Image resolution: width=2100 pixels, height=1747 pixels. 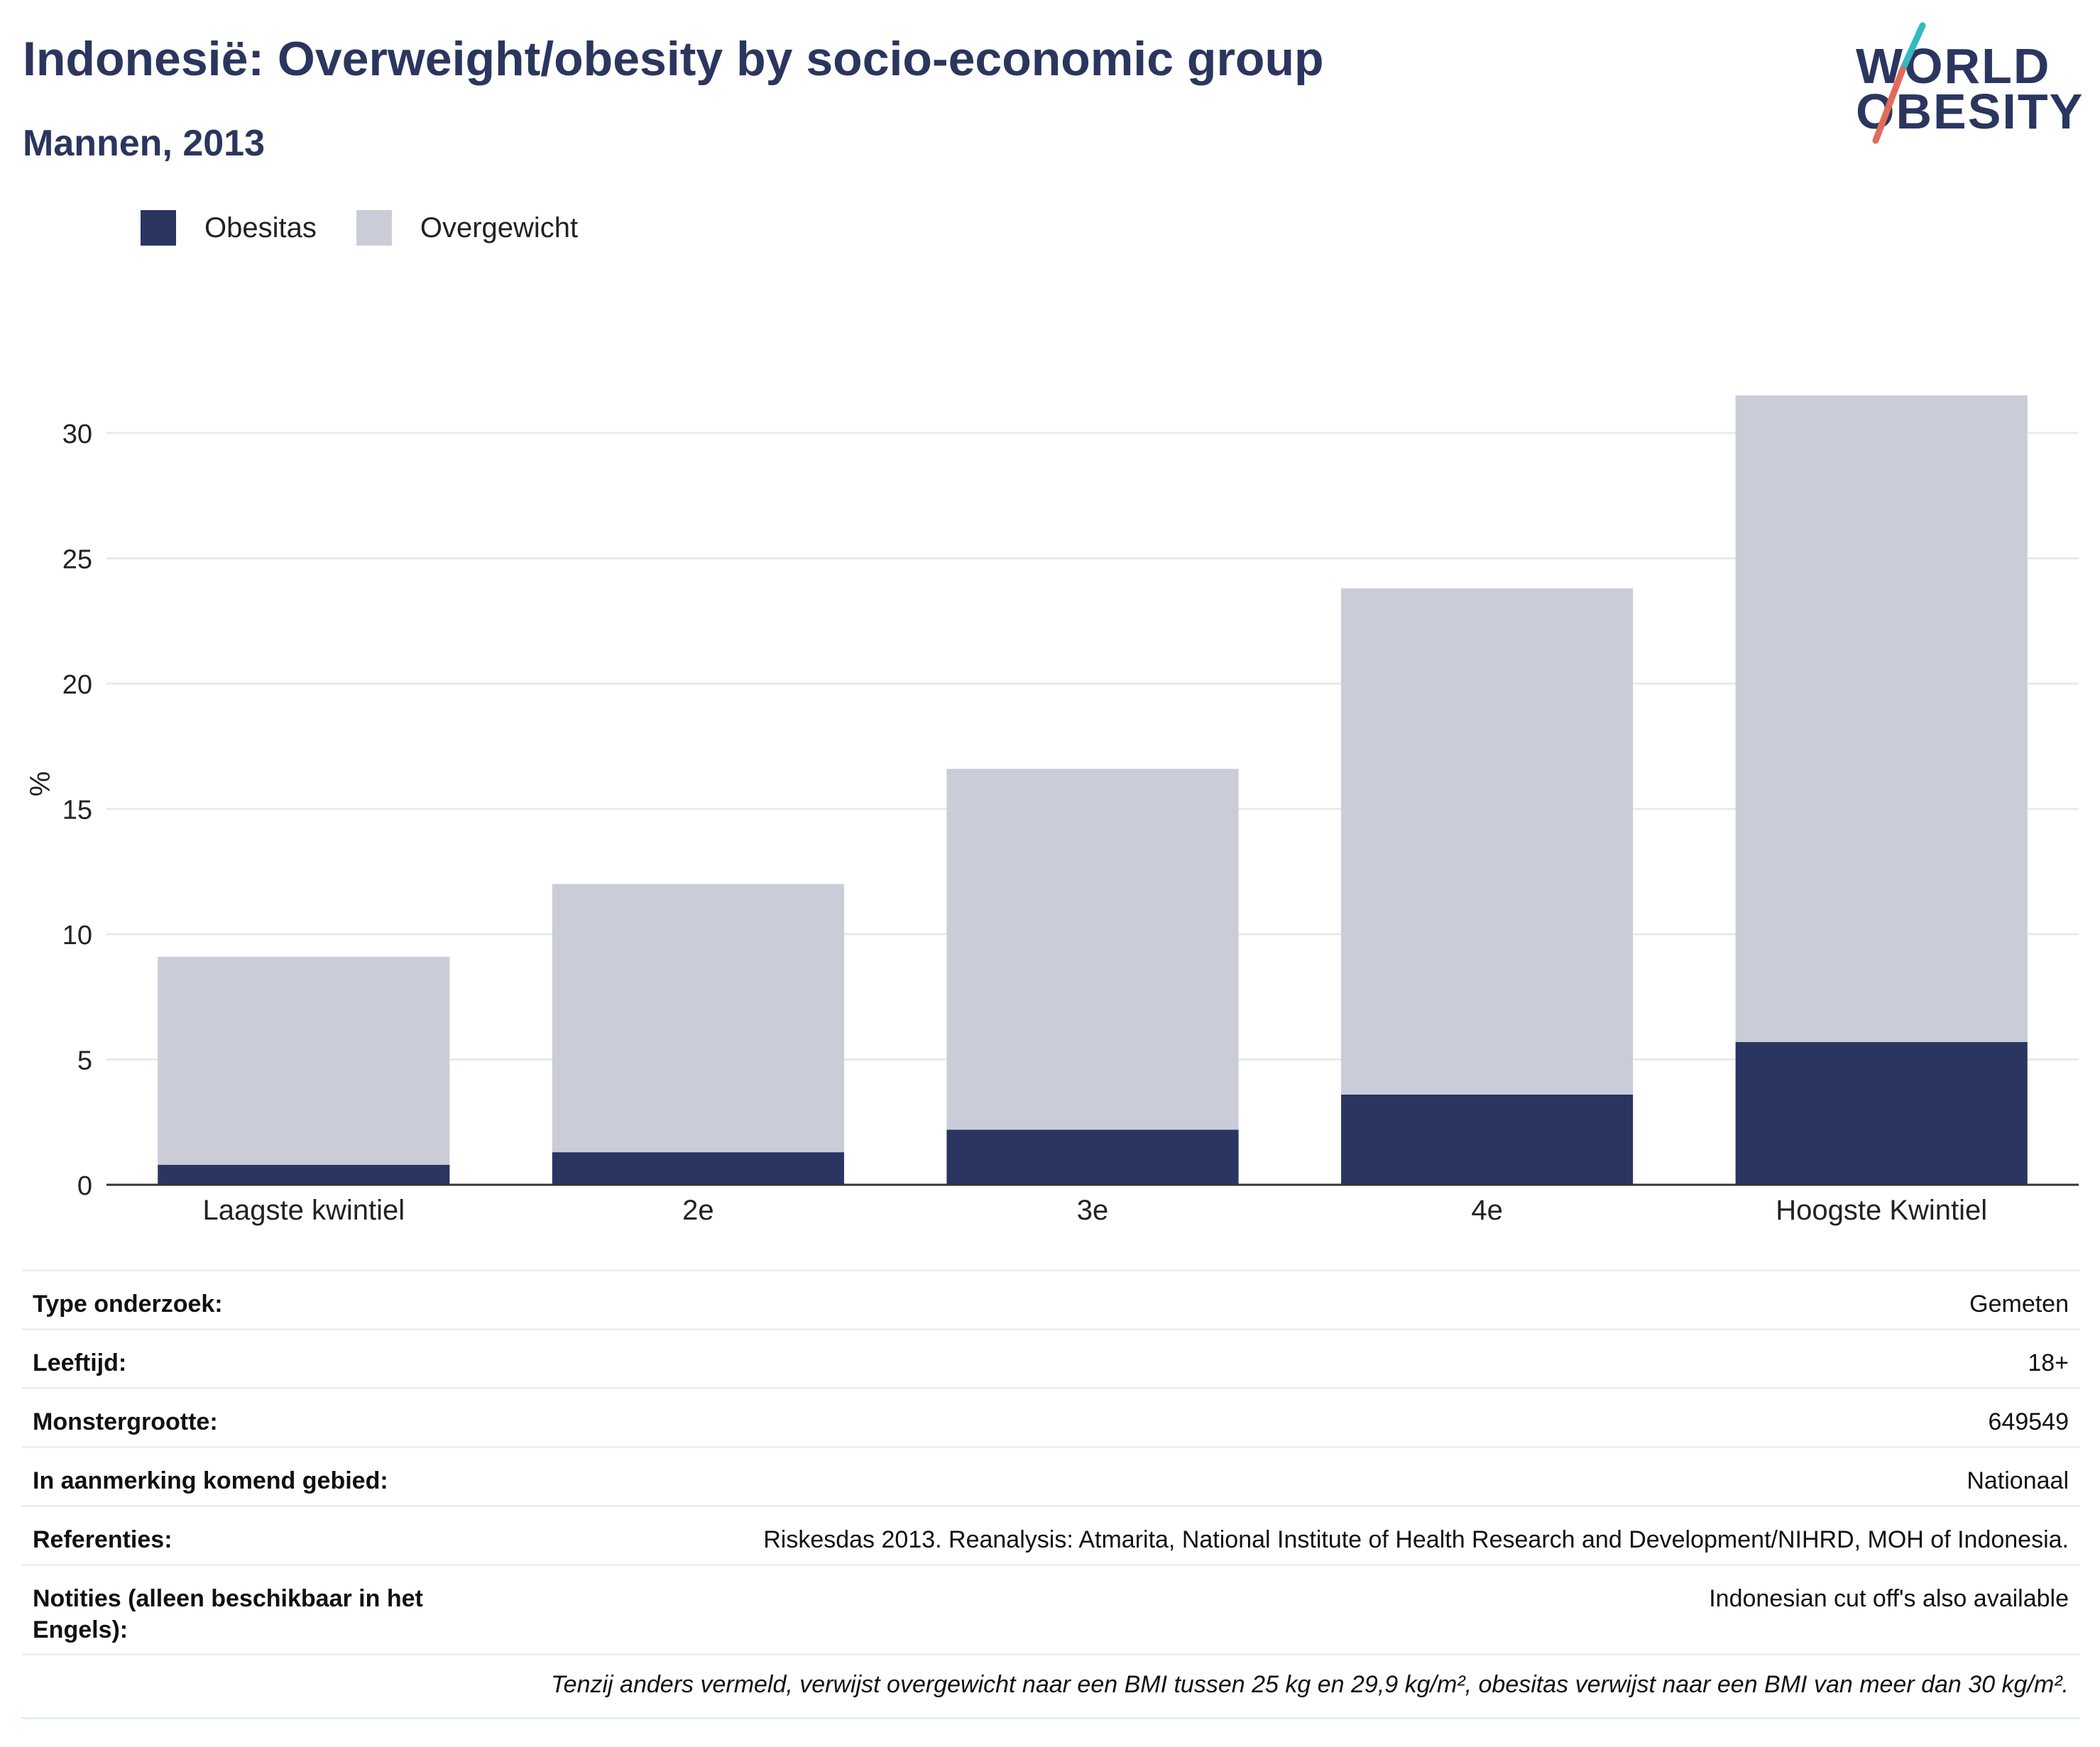 What do you see at coordinates (2028, 1421) in the screenshot?
I see `meta-value-sample: 649549` at bounding box center [2028, 1421].